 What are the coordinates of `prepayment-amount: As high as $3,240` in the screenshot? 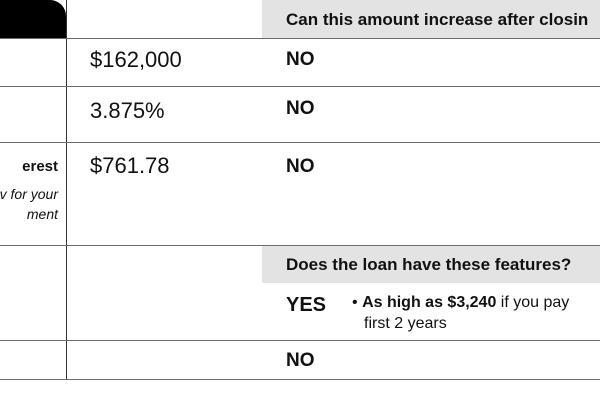 It's located at (429, 302).